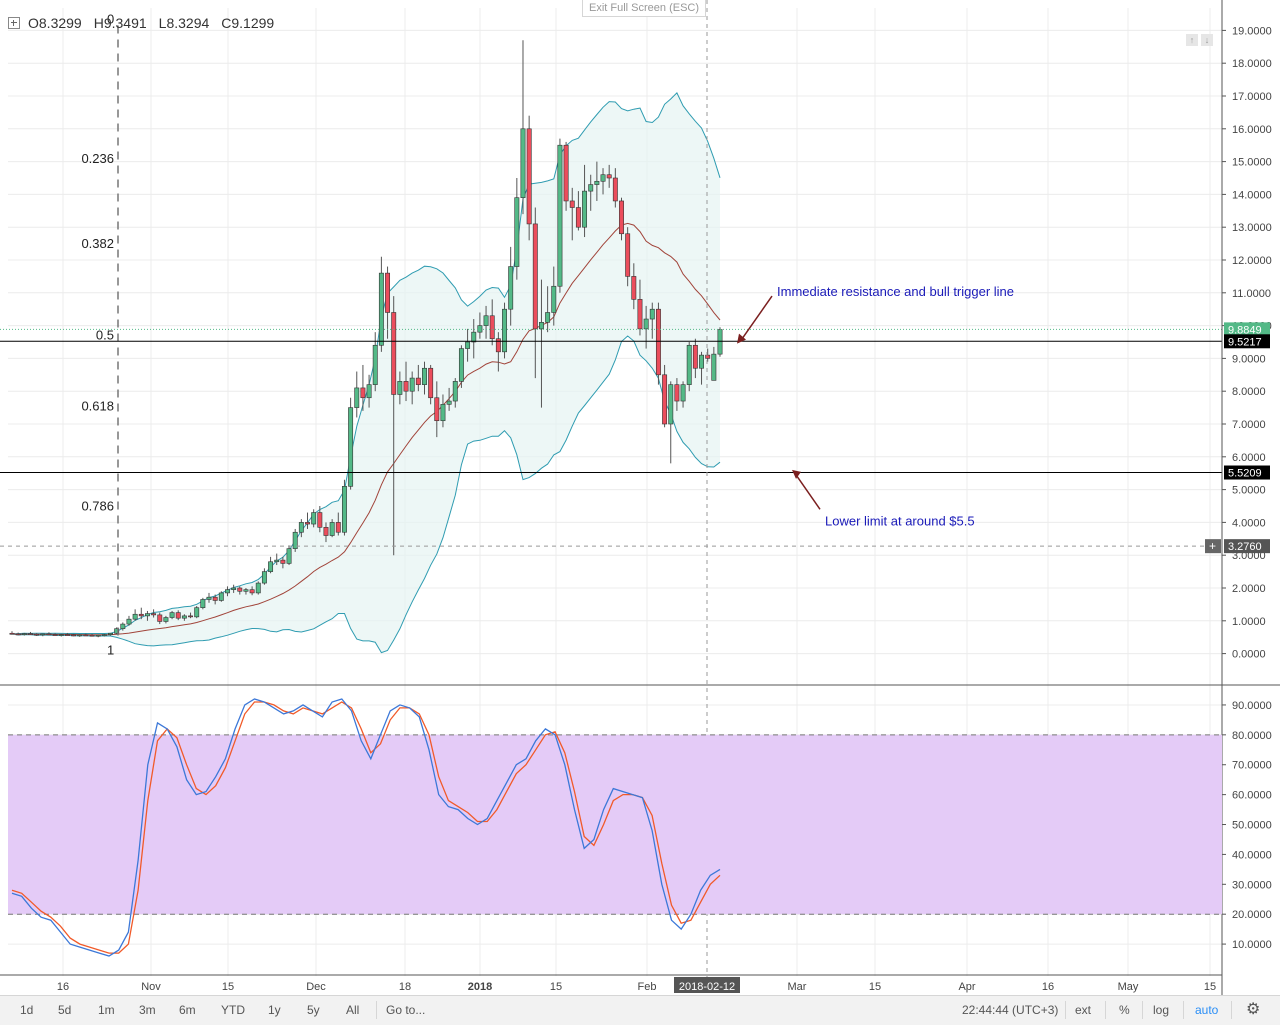 The height and width of the screenshot is (1025, 1280). What do you see at coordinates (644, 8) in the screenshot?
I see `exit-fullscreen-button: Exit Full Screen (ESC)` at bounding box center [644, 8].